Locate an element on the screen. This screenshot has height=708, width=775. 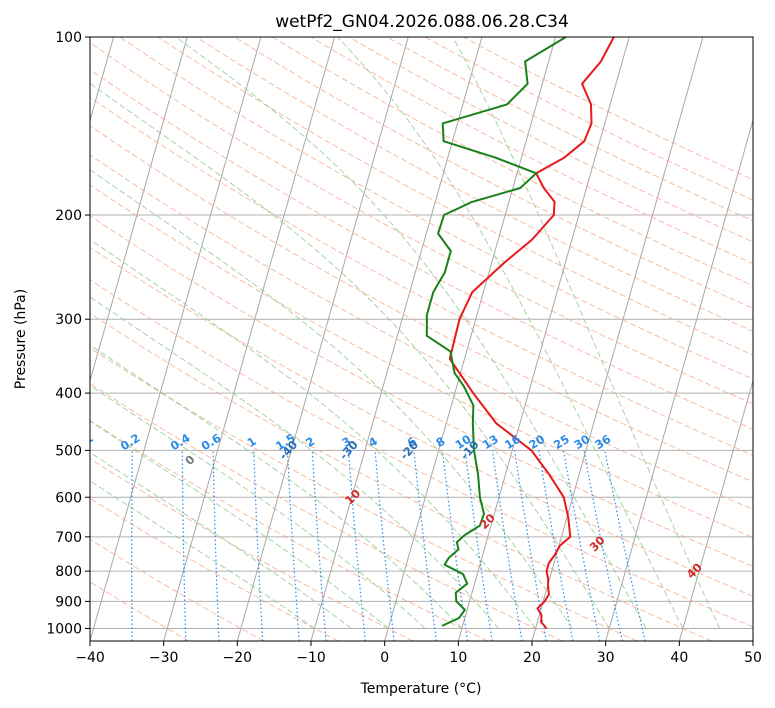
y-tick-label: 900 is located at coordinates (68, 602).